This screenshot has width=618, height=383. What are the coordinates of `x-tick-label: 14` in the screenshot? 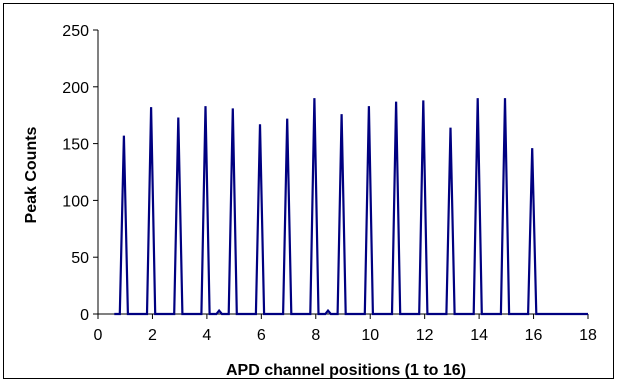 It's located at (479, 335).